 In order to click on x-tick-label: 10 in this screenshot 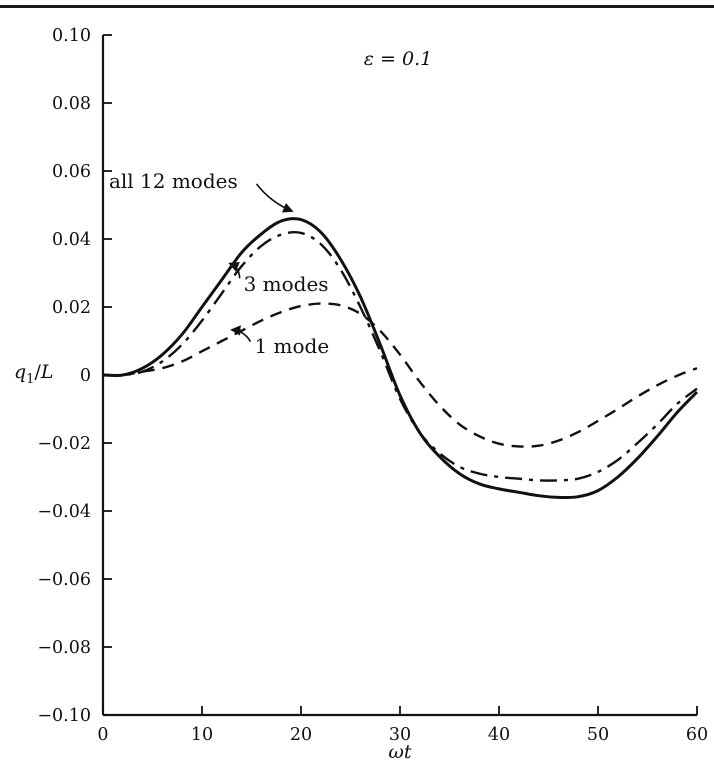, I will do `click(202, 735)`.